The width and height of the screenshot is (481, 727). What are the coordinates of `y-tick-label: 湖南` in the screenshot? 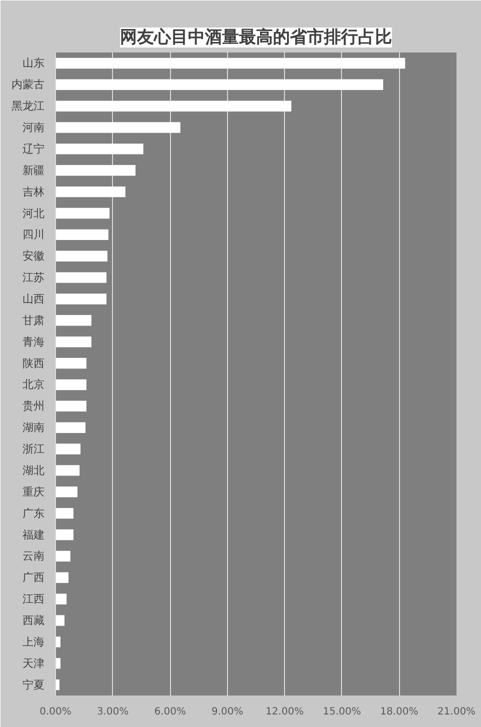 It's located at (33, 427).